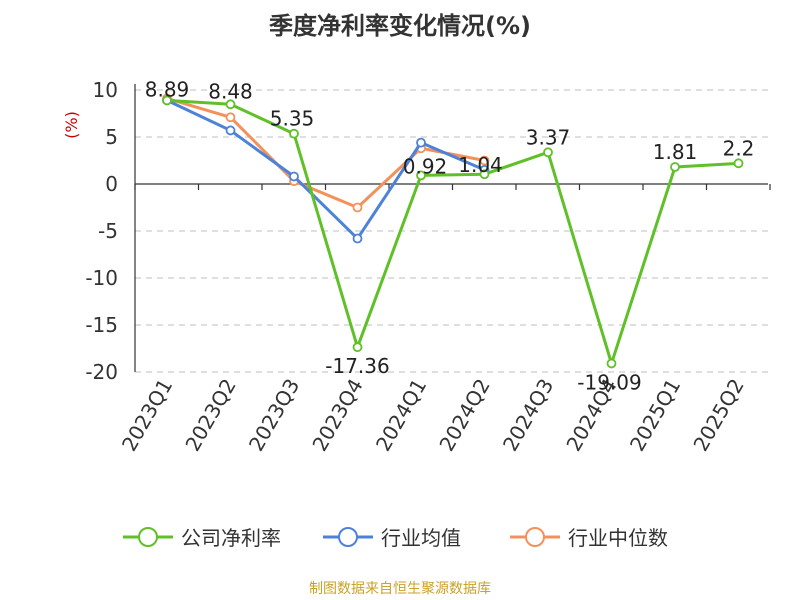  I want to click on legend: 公司净利率 行业均值 行业中位数, so click(395, 538).